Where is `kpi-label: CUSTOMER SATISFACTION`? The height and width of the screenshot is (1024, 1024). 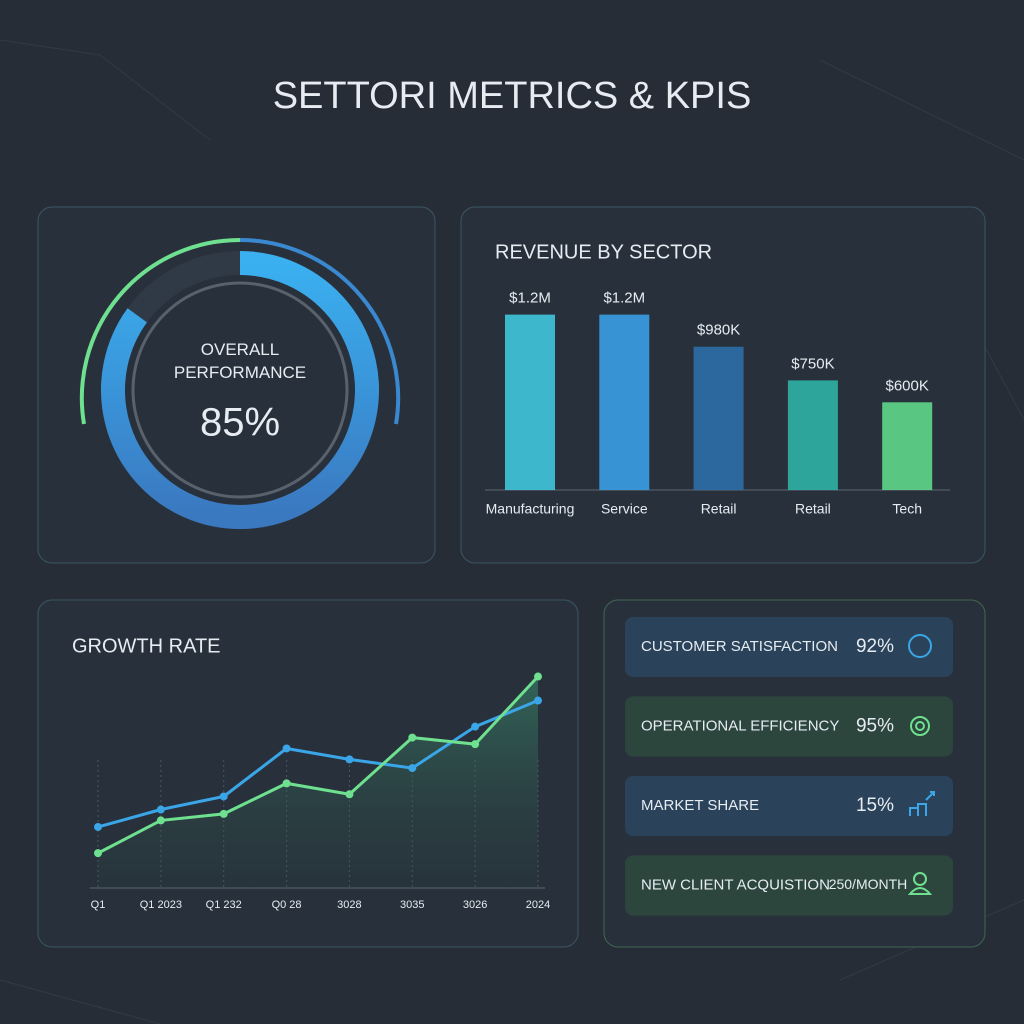
kpi-label: CUSTOMER SATISFACTION is located at coordinates (739, 646).